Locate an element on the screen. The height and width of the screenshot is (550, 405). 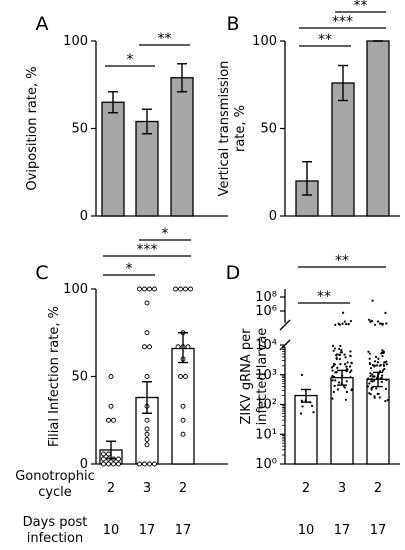
y-axis-label: ZIKV gRNA per is located at coordinates (246, 376).